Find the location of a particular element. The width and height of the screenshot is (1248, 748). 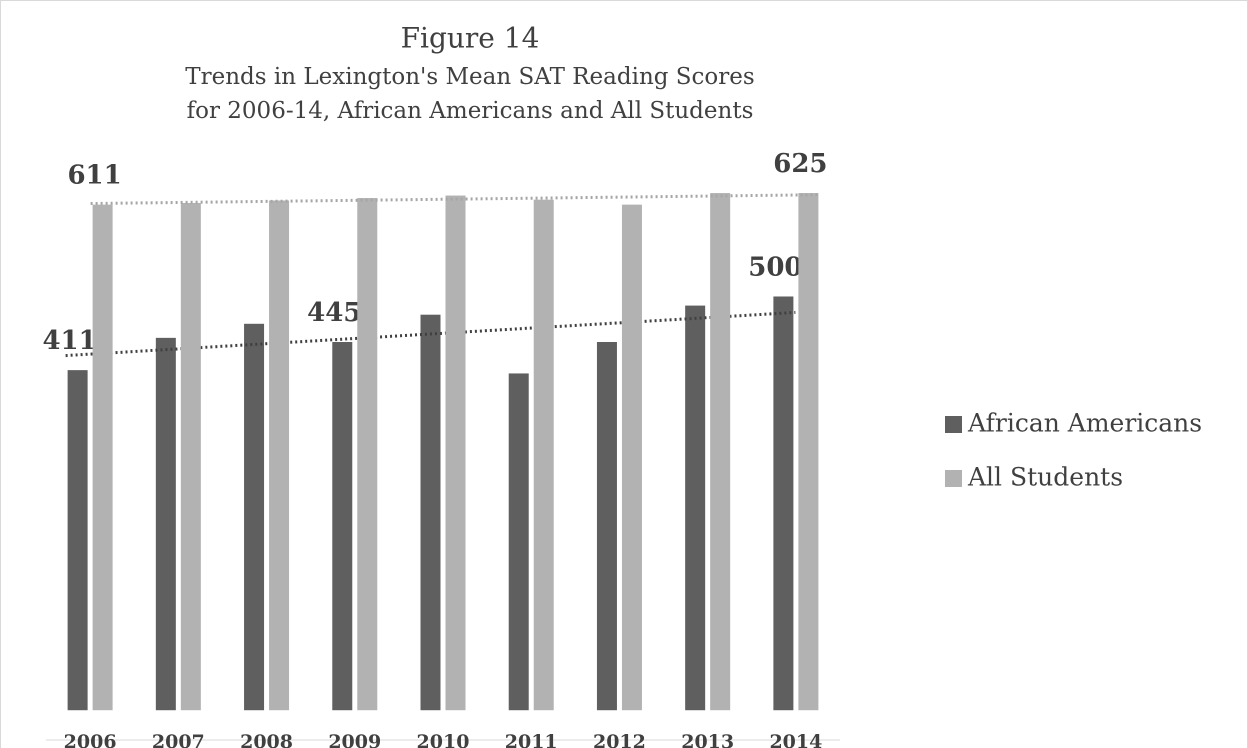

trendline is located at coordinates (455, 199).